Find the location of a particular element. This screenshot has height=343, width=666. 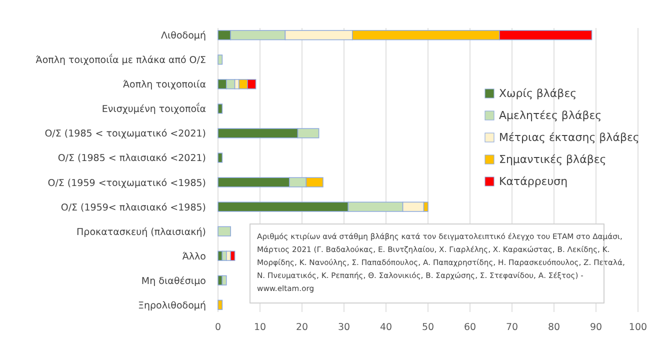

legend-label: Χωρίς βλάβες is located at coordinates (538, 93).